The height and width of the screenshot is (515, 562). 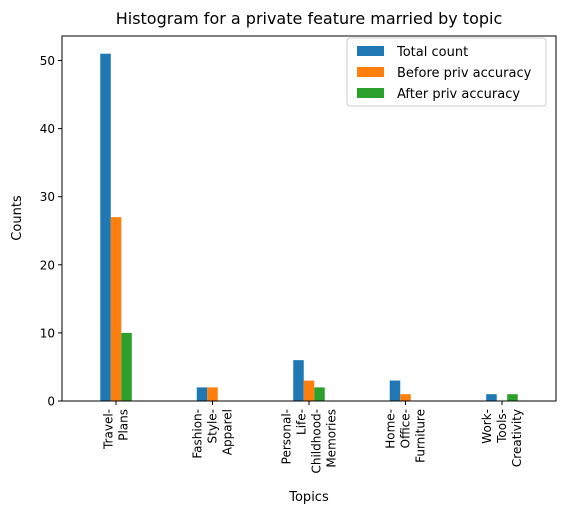 What do you see at coordinates (47, 61) in the screenshot?
I see `y-tick-label: 50` at bounding box center [47, 61].